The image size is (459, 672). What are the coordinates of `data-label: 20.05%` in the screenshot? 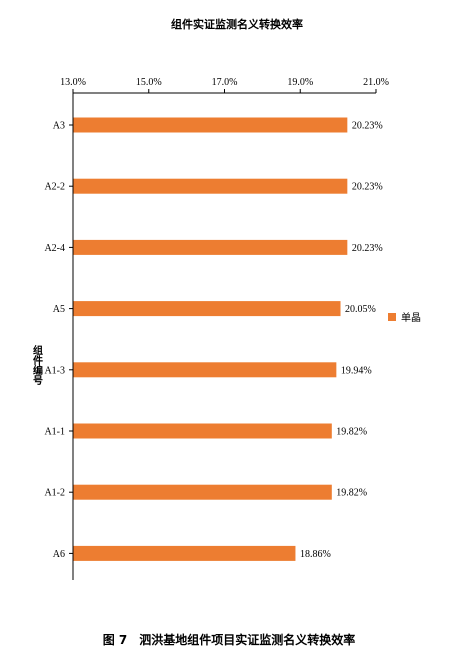 It's located at (360, 309).